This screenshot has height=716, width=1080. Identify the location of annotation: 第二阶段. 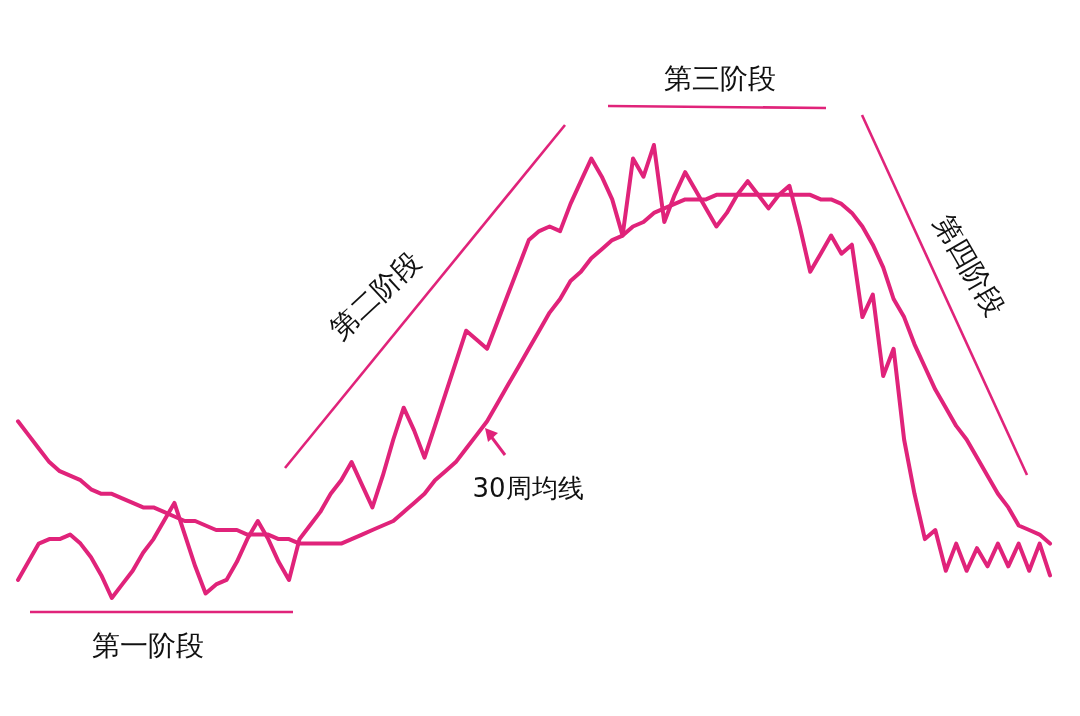
(375, 295).